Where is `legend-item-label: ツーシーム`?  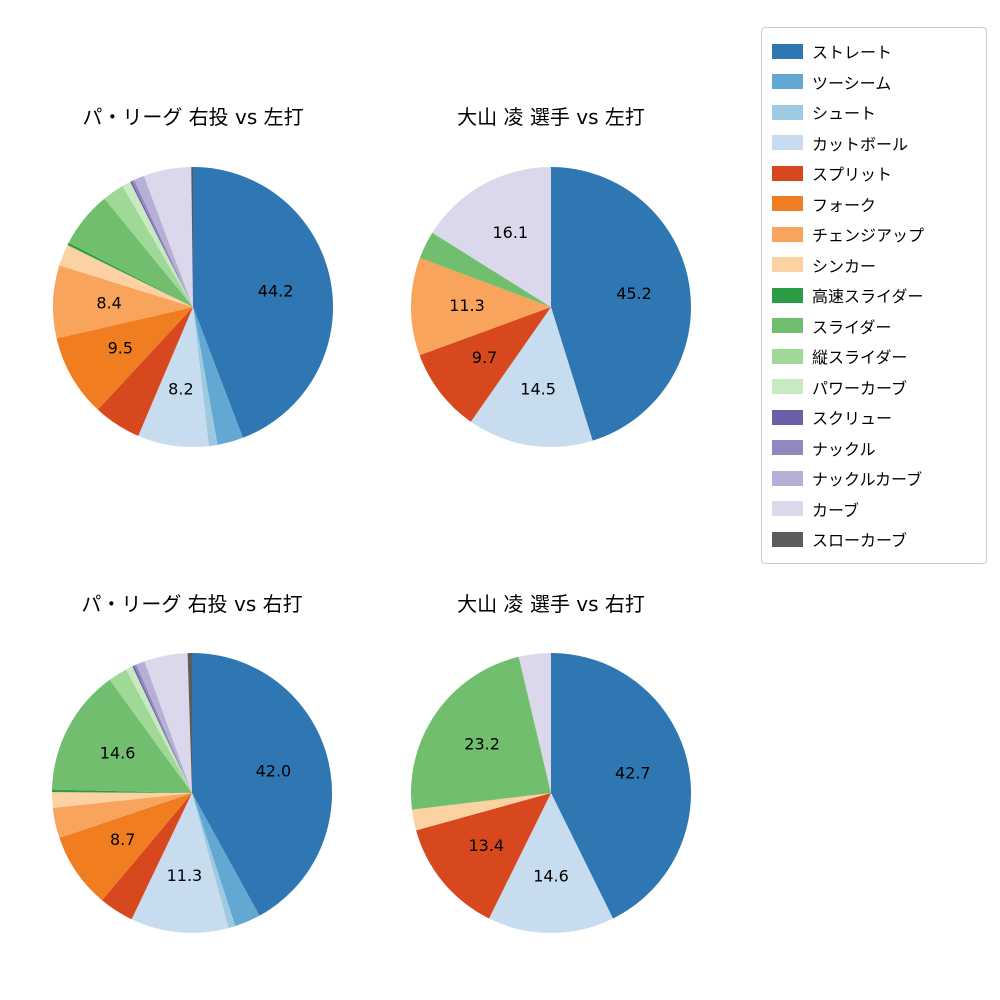
legend-item-label: ツーシーム is located at coordinates (852, 83).